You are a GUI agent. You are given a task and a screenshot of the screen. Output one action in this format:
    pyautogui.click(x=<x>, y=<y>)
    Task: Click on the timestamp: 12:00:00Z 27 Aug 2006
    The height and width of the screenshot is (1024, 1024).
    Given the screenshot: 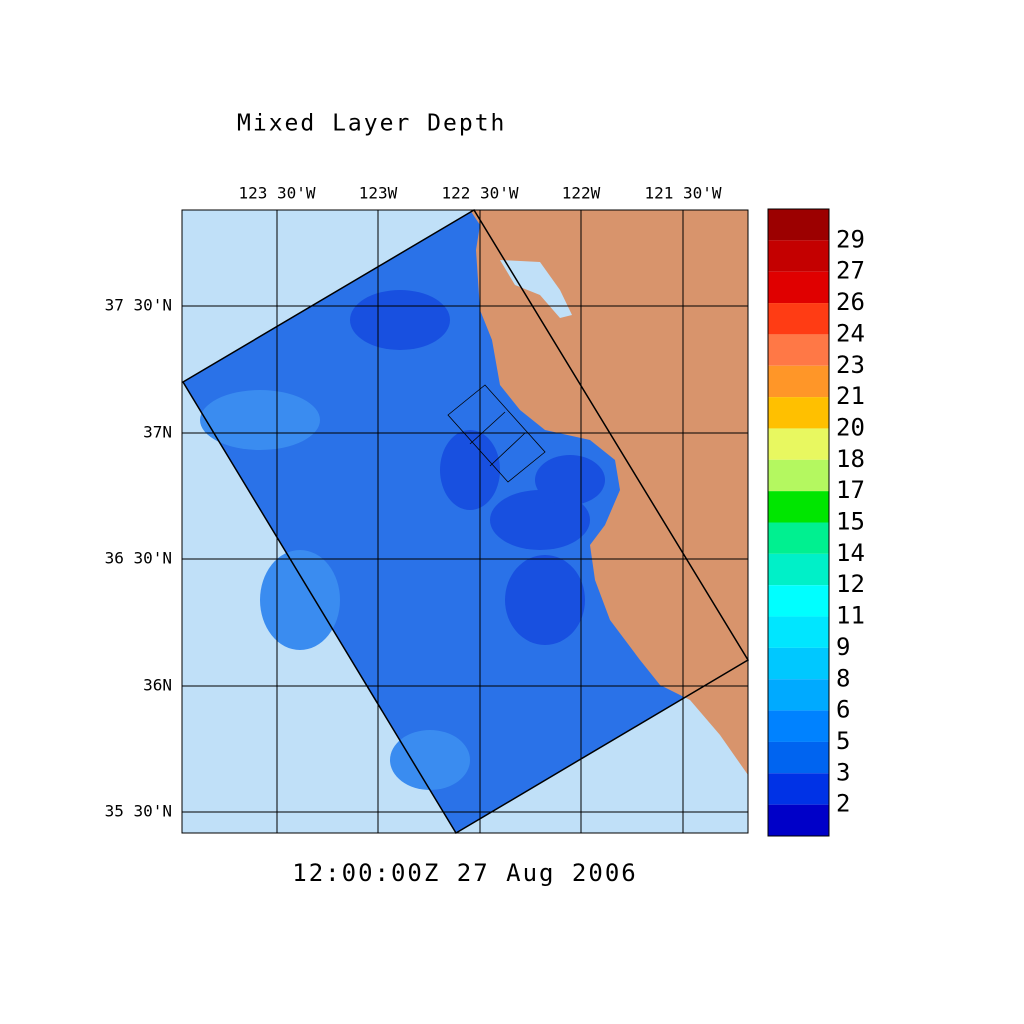 What is the action you would take?
    pyautogui.click(x=464, y=873)
    